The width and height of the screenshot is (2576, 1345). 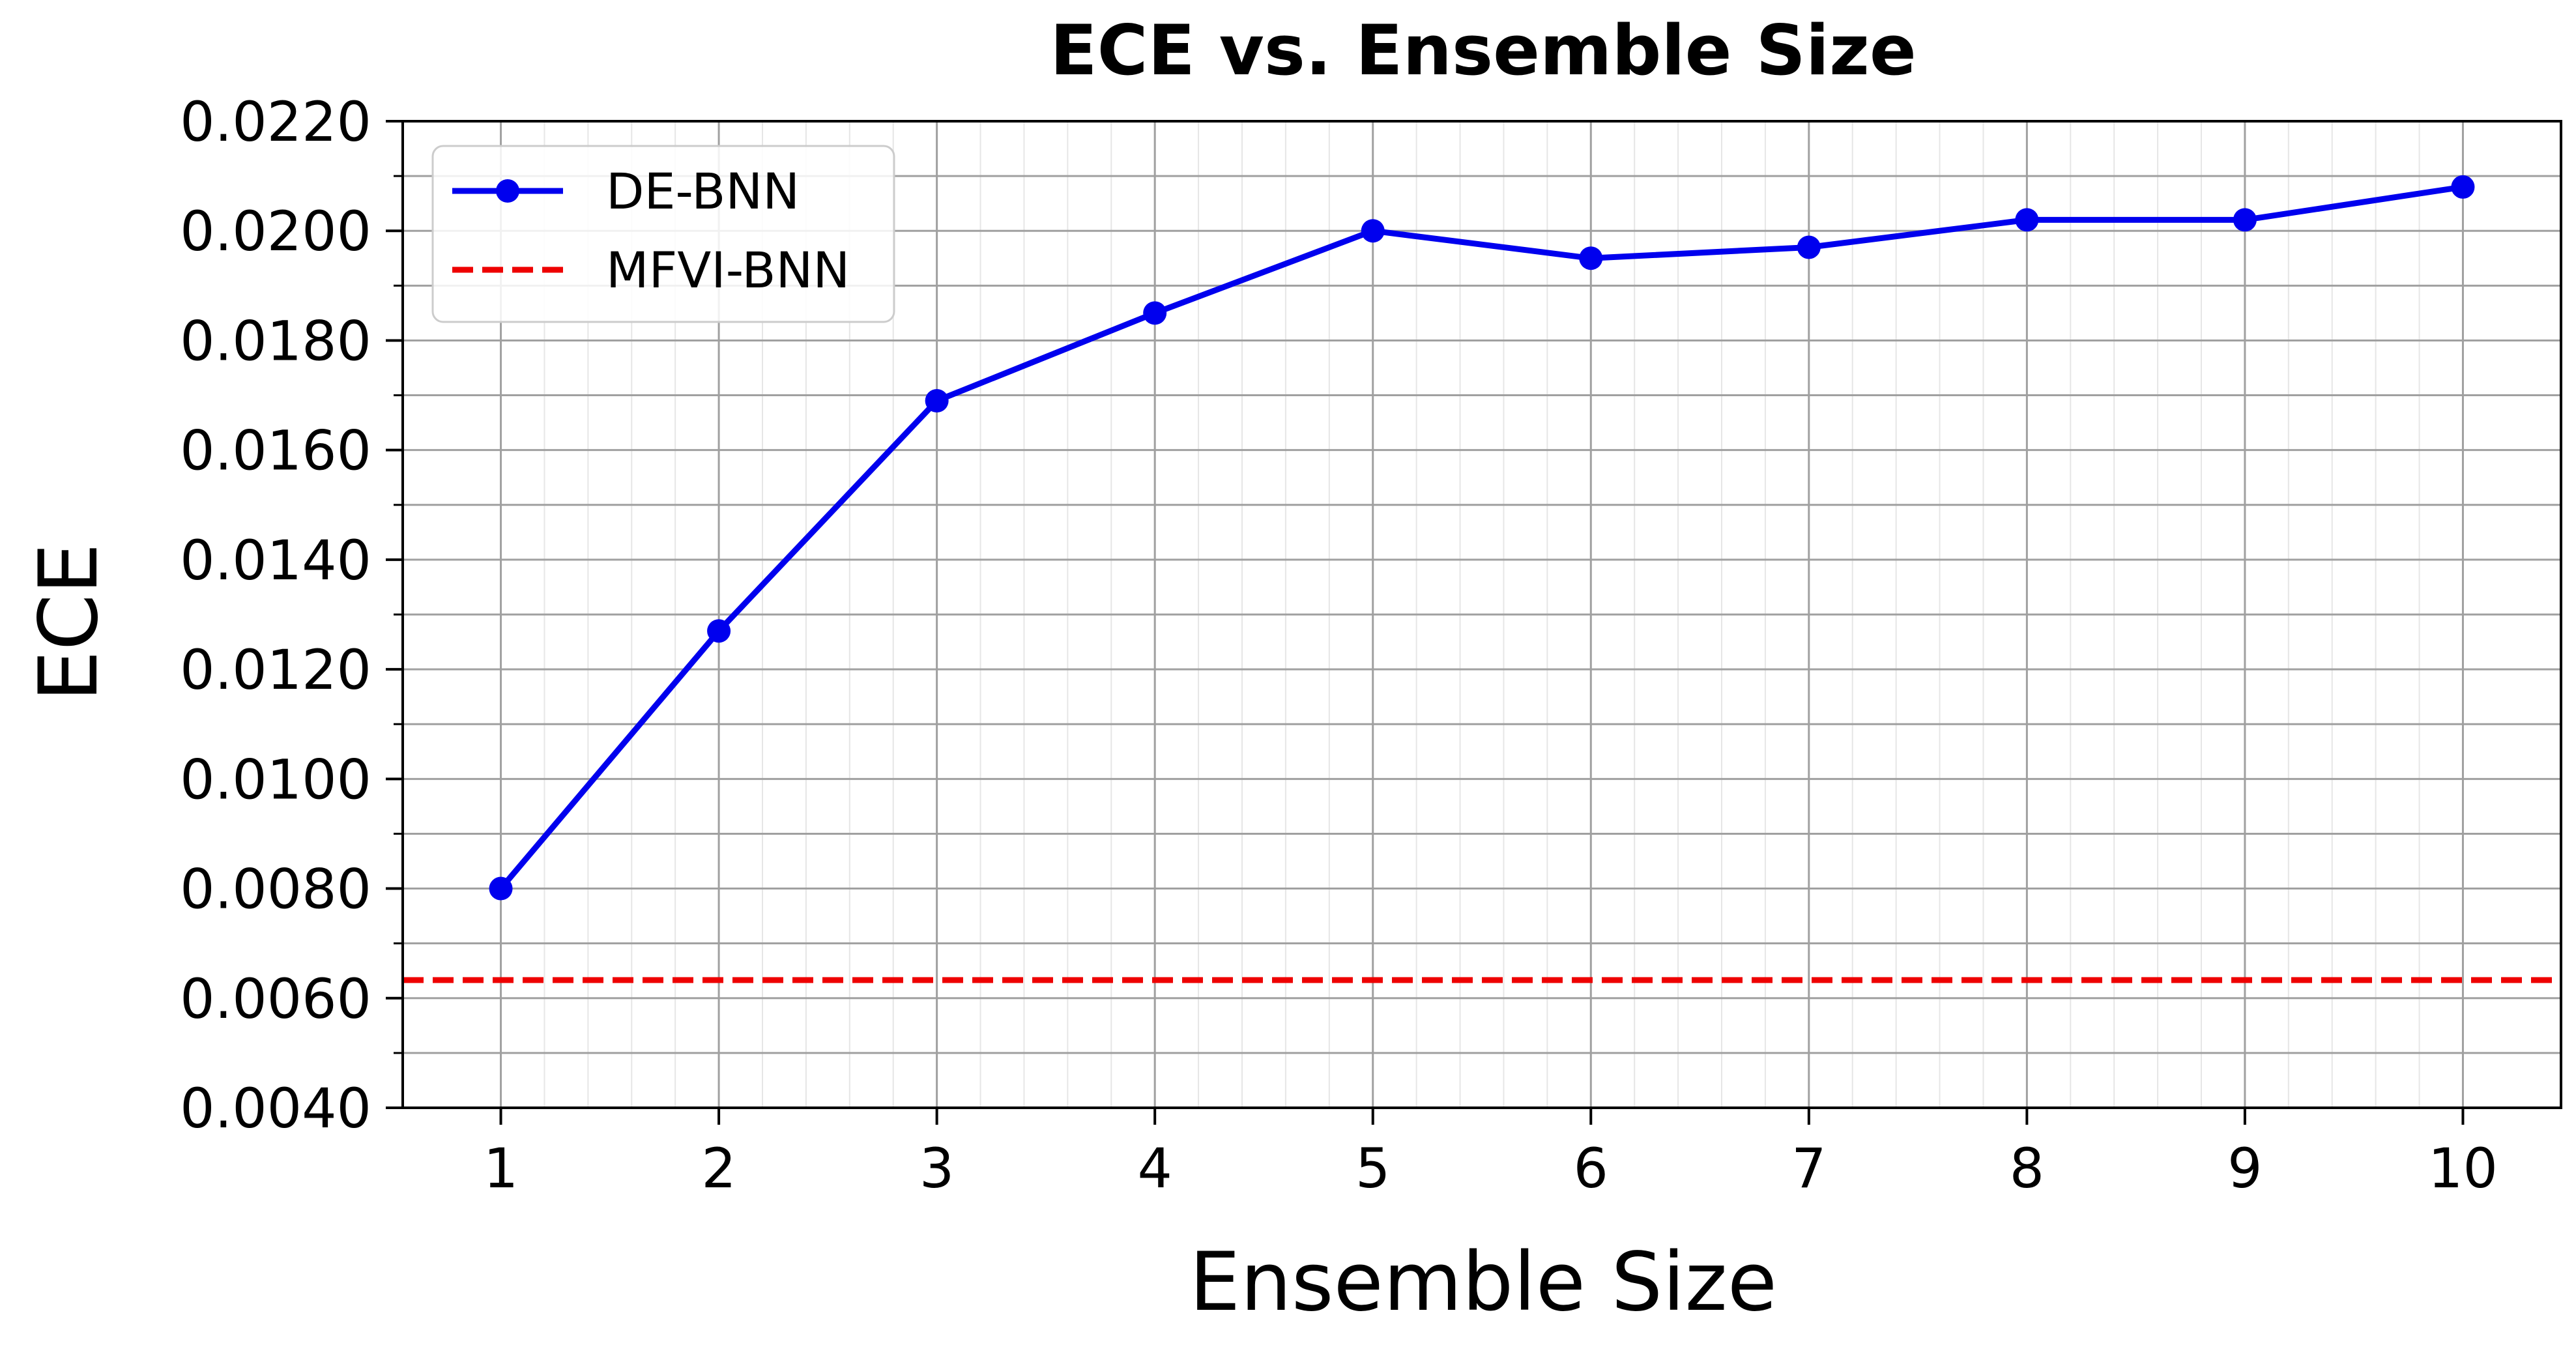 I want to click on y-tick-label: 0.0200, so click(x=275, y=231).